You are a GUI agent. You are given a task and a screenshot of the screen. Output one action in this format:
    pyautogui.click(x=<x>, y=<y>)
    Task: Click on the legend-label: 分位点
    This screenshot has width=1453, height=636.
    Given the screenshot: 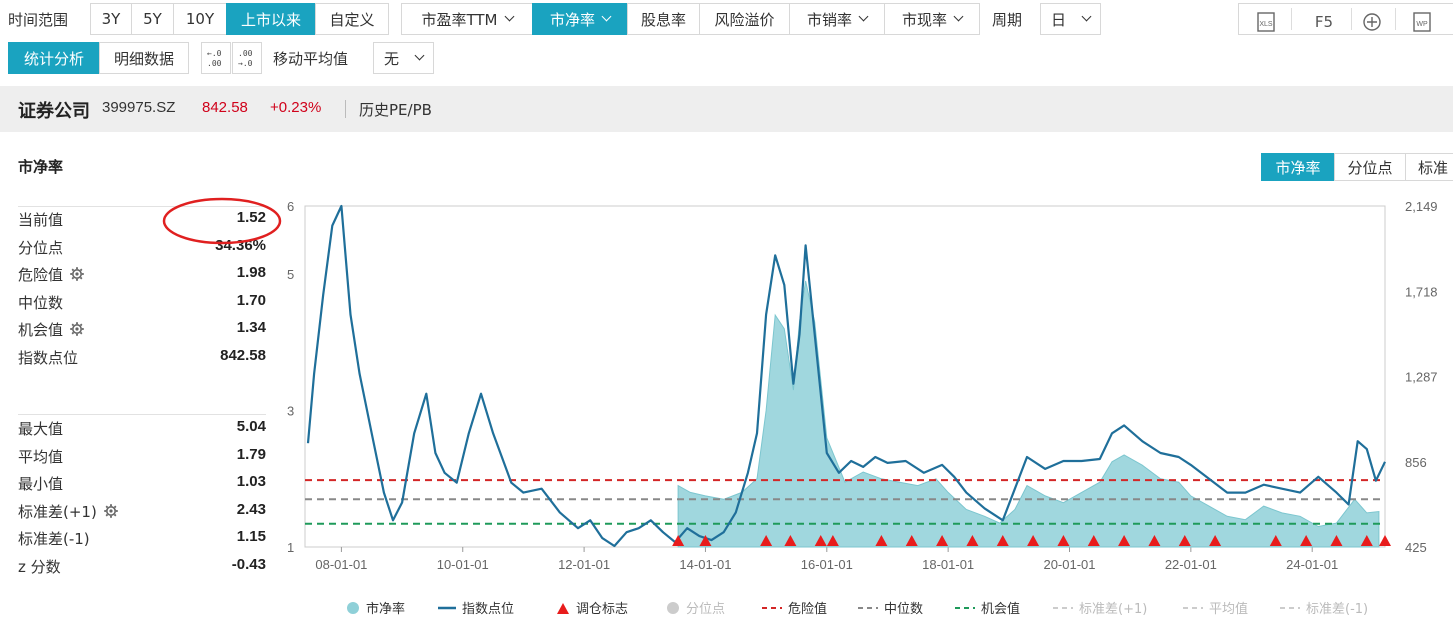 What is the action you would take?
    pyautogui.click(x=706, y=609)
    